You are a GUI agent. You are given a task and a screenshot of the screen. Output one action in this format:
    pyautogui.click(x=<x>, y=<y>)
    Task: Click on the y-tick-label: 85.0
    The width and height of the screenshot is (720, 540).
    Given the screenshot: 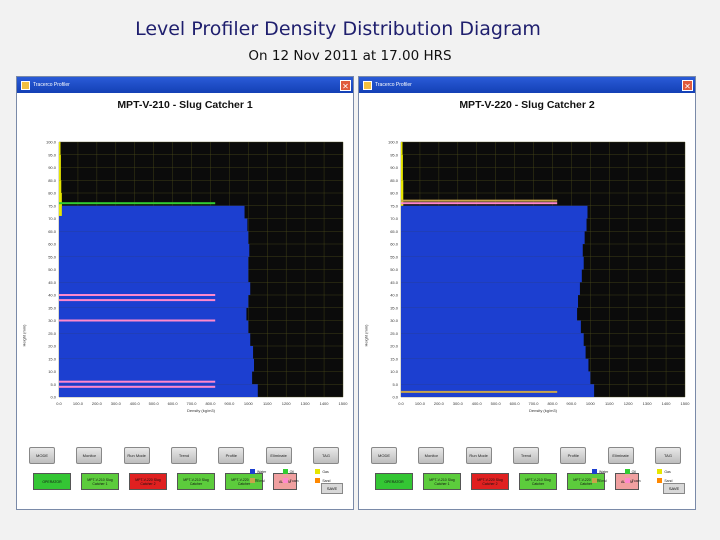 What is the action you would take?
    pyautogui.click(x=394, y=180)
    